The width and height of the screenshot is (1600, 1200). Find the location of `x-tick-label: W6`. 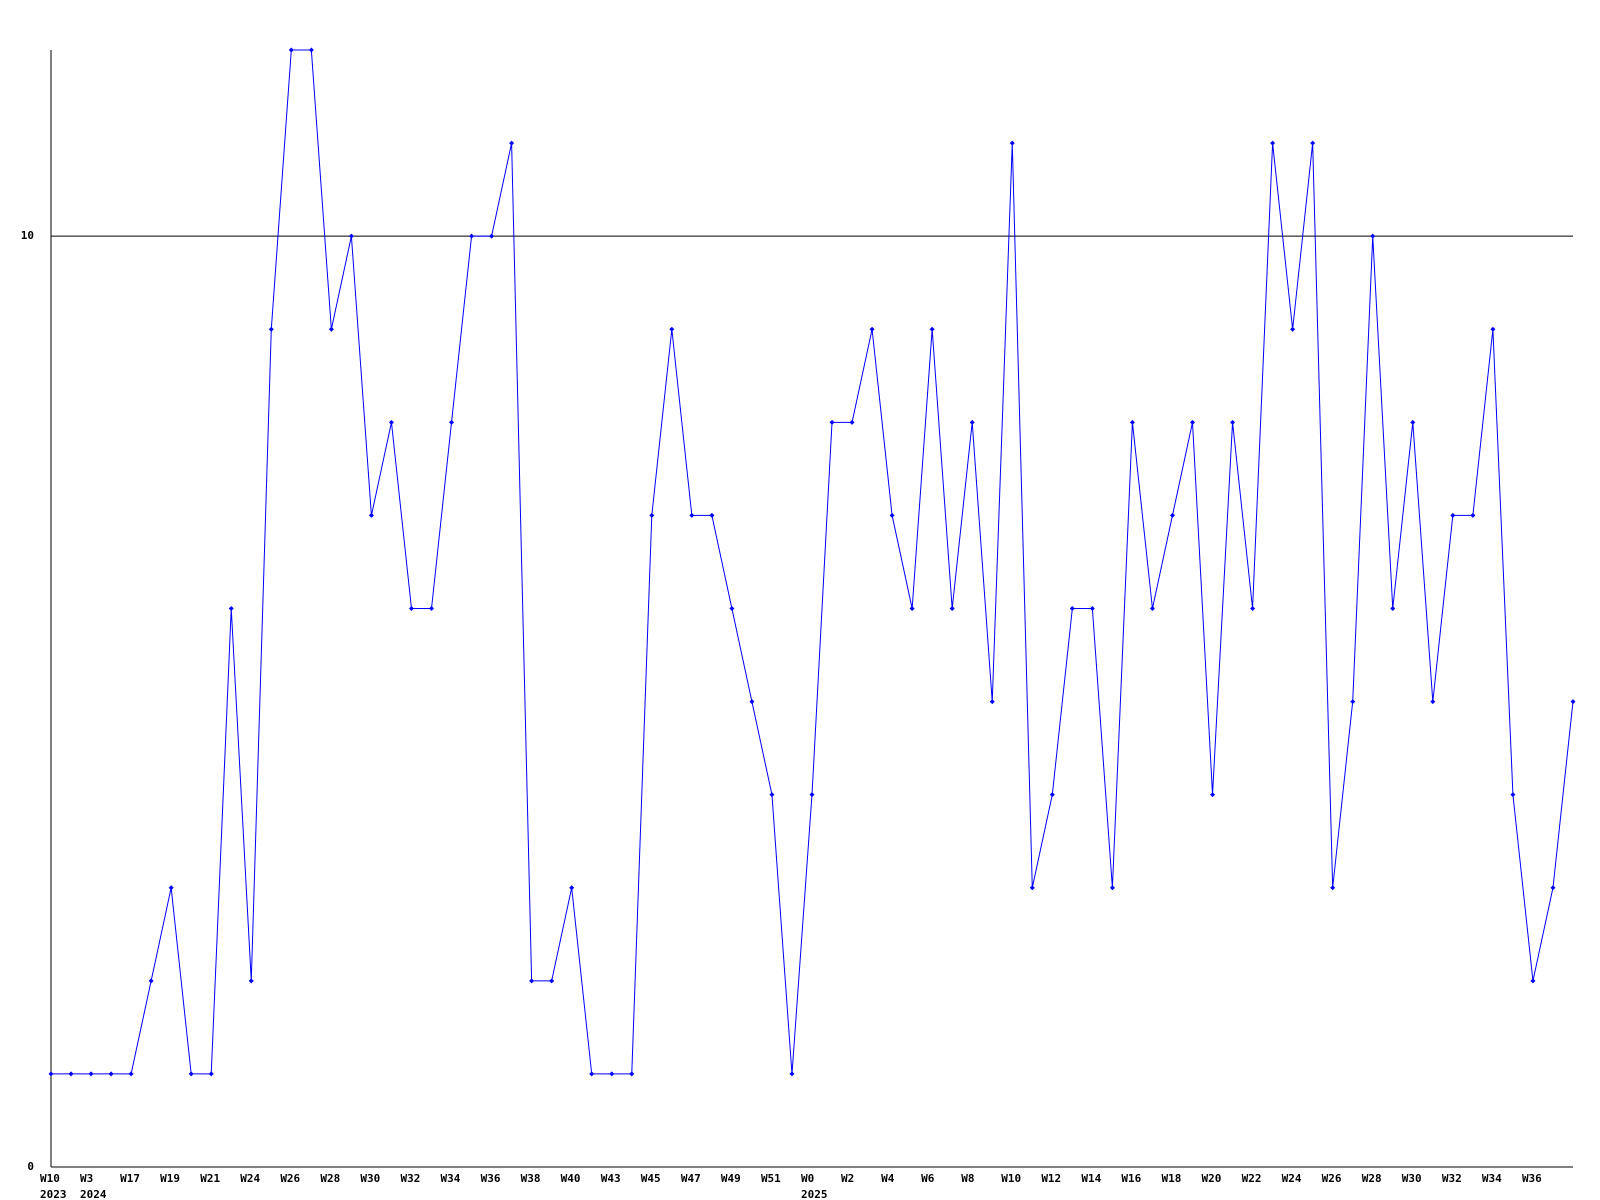

x-tick-label: W6 is located at coordinates (928, 1178).